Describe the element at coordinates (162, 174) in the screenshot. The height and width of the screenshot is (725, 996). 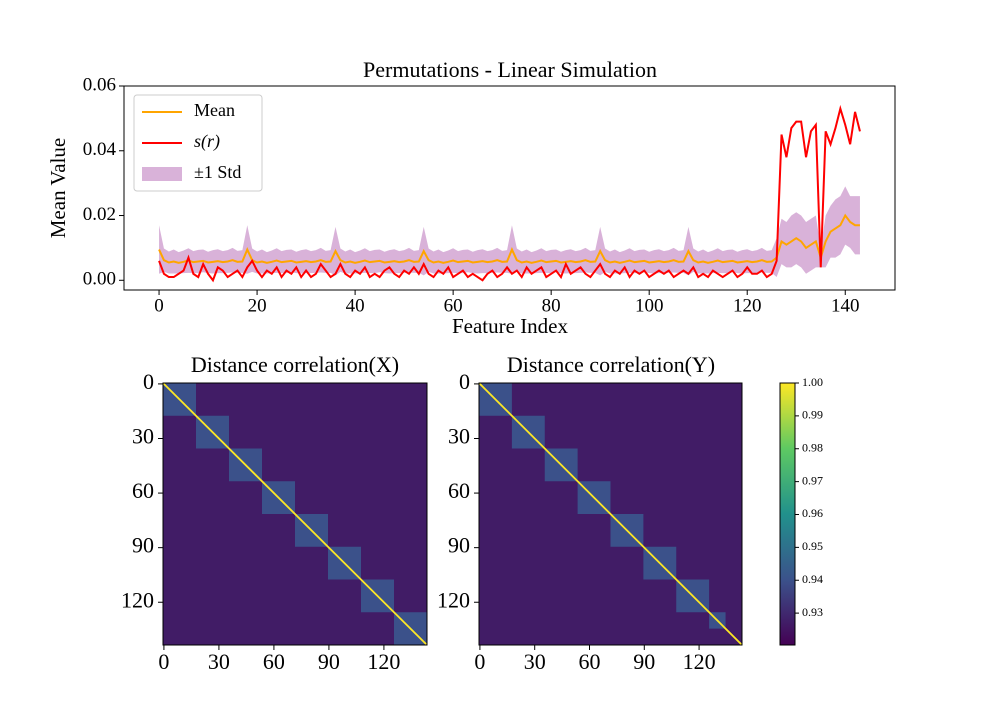
I see `legend-swatch` at that location.